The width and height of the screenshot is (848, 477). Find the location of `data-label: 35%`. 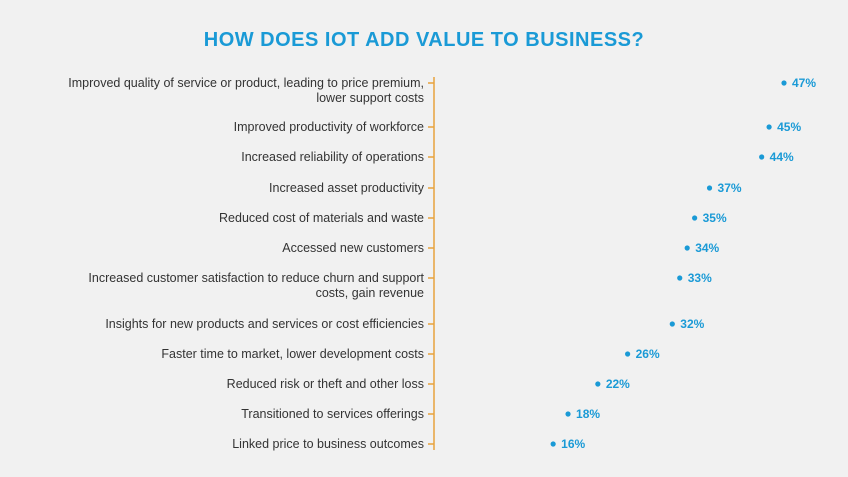

data-label: 35% is located at coordinates (715, 218).